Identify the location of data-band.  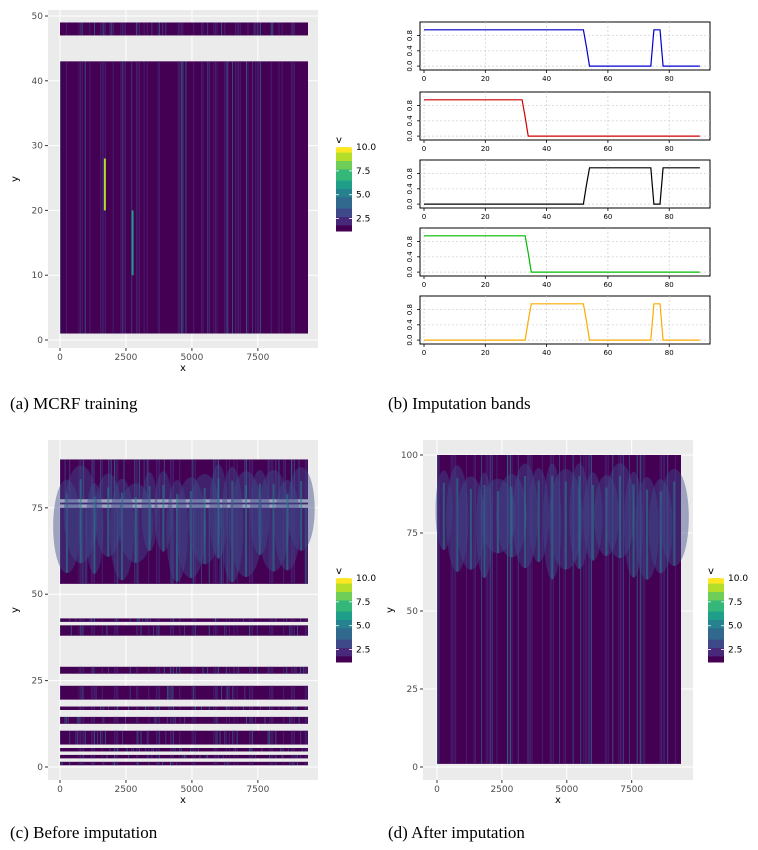
(184, 708).